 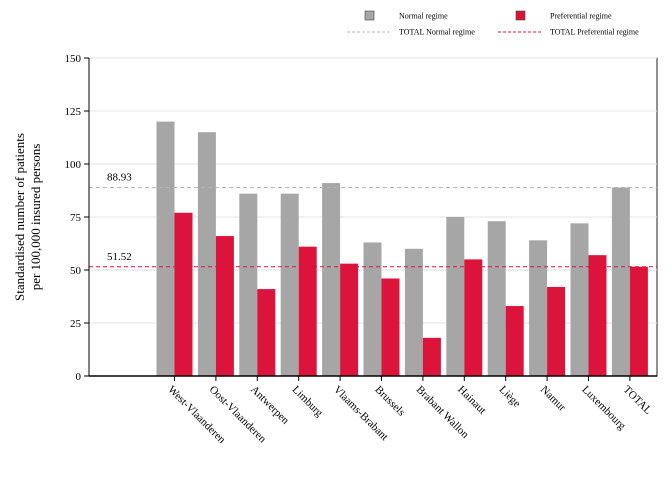 I want to click on x-tick-label: Antwerpen, so click(x=269, y=405).